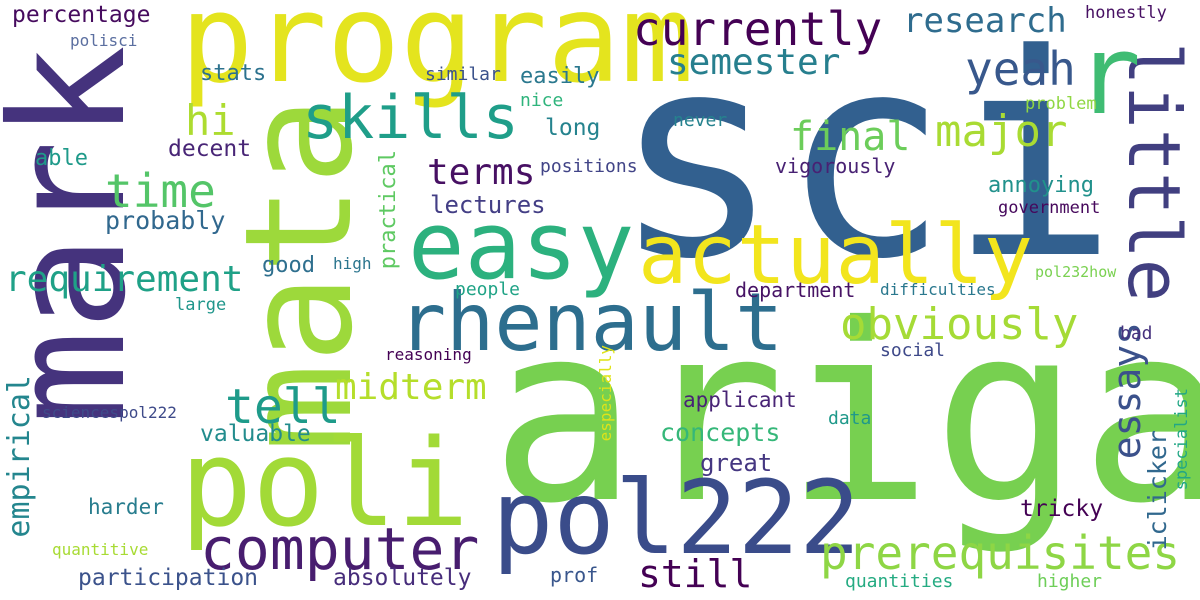 The image size is (1200, 600). Describe the element at coordinates (1061, 104) in the screenshot. I see `word-problem: problem` at that location.